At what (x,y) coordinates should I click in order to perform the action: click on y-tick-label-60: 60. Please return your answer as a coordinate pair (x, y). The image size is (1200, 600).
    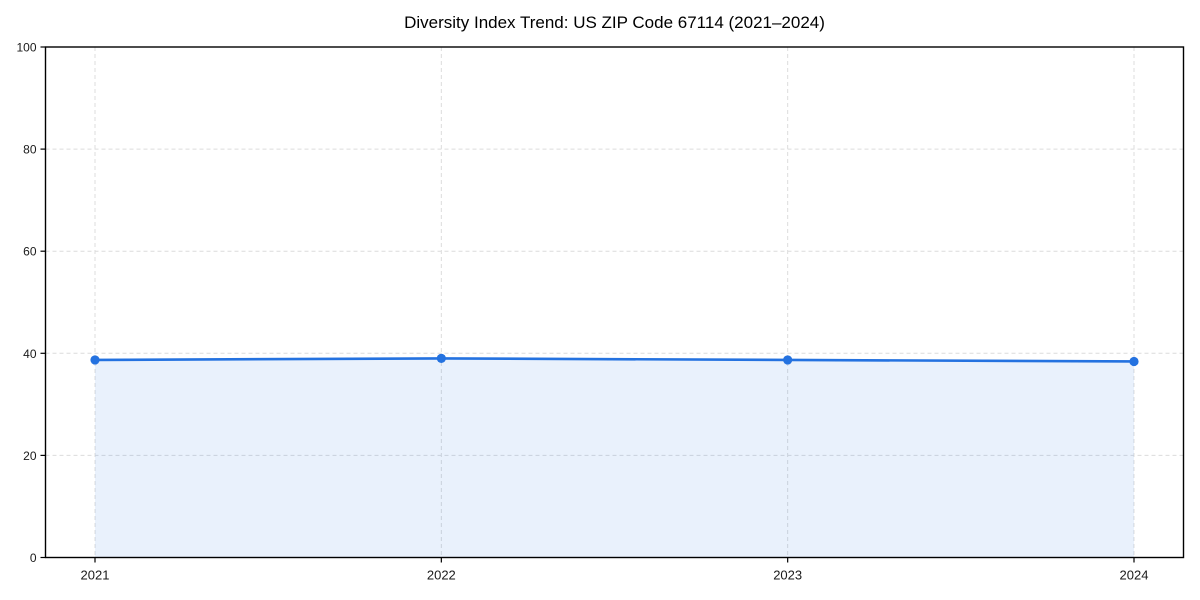
    Looking at the image, I should click on (30, 252).